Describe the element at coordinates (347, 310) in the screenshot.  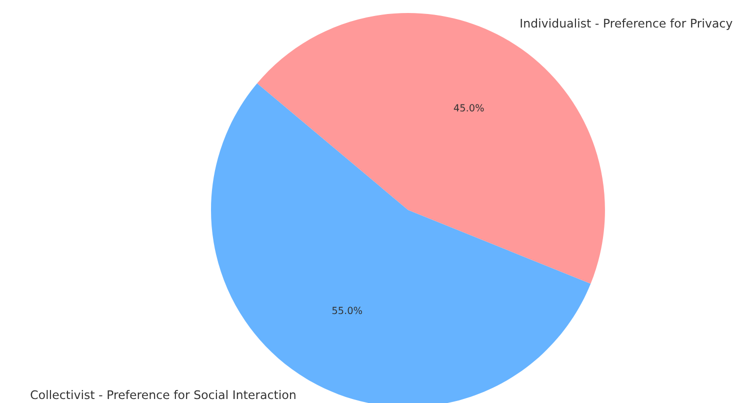
I see `data-label: 55.0%` at that location.